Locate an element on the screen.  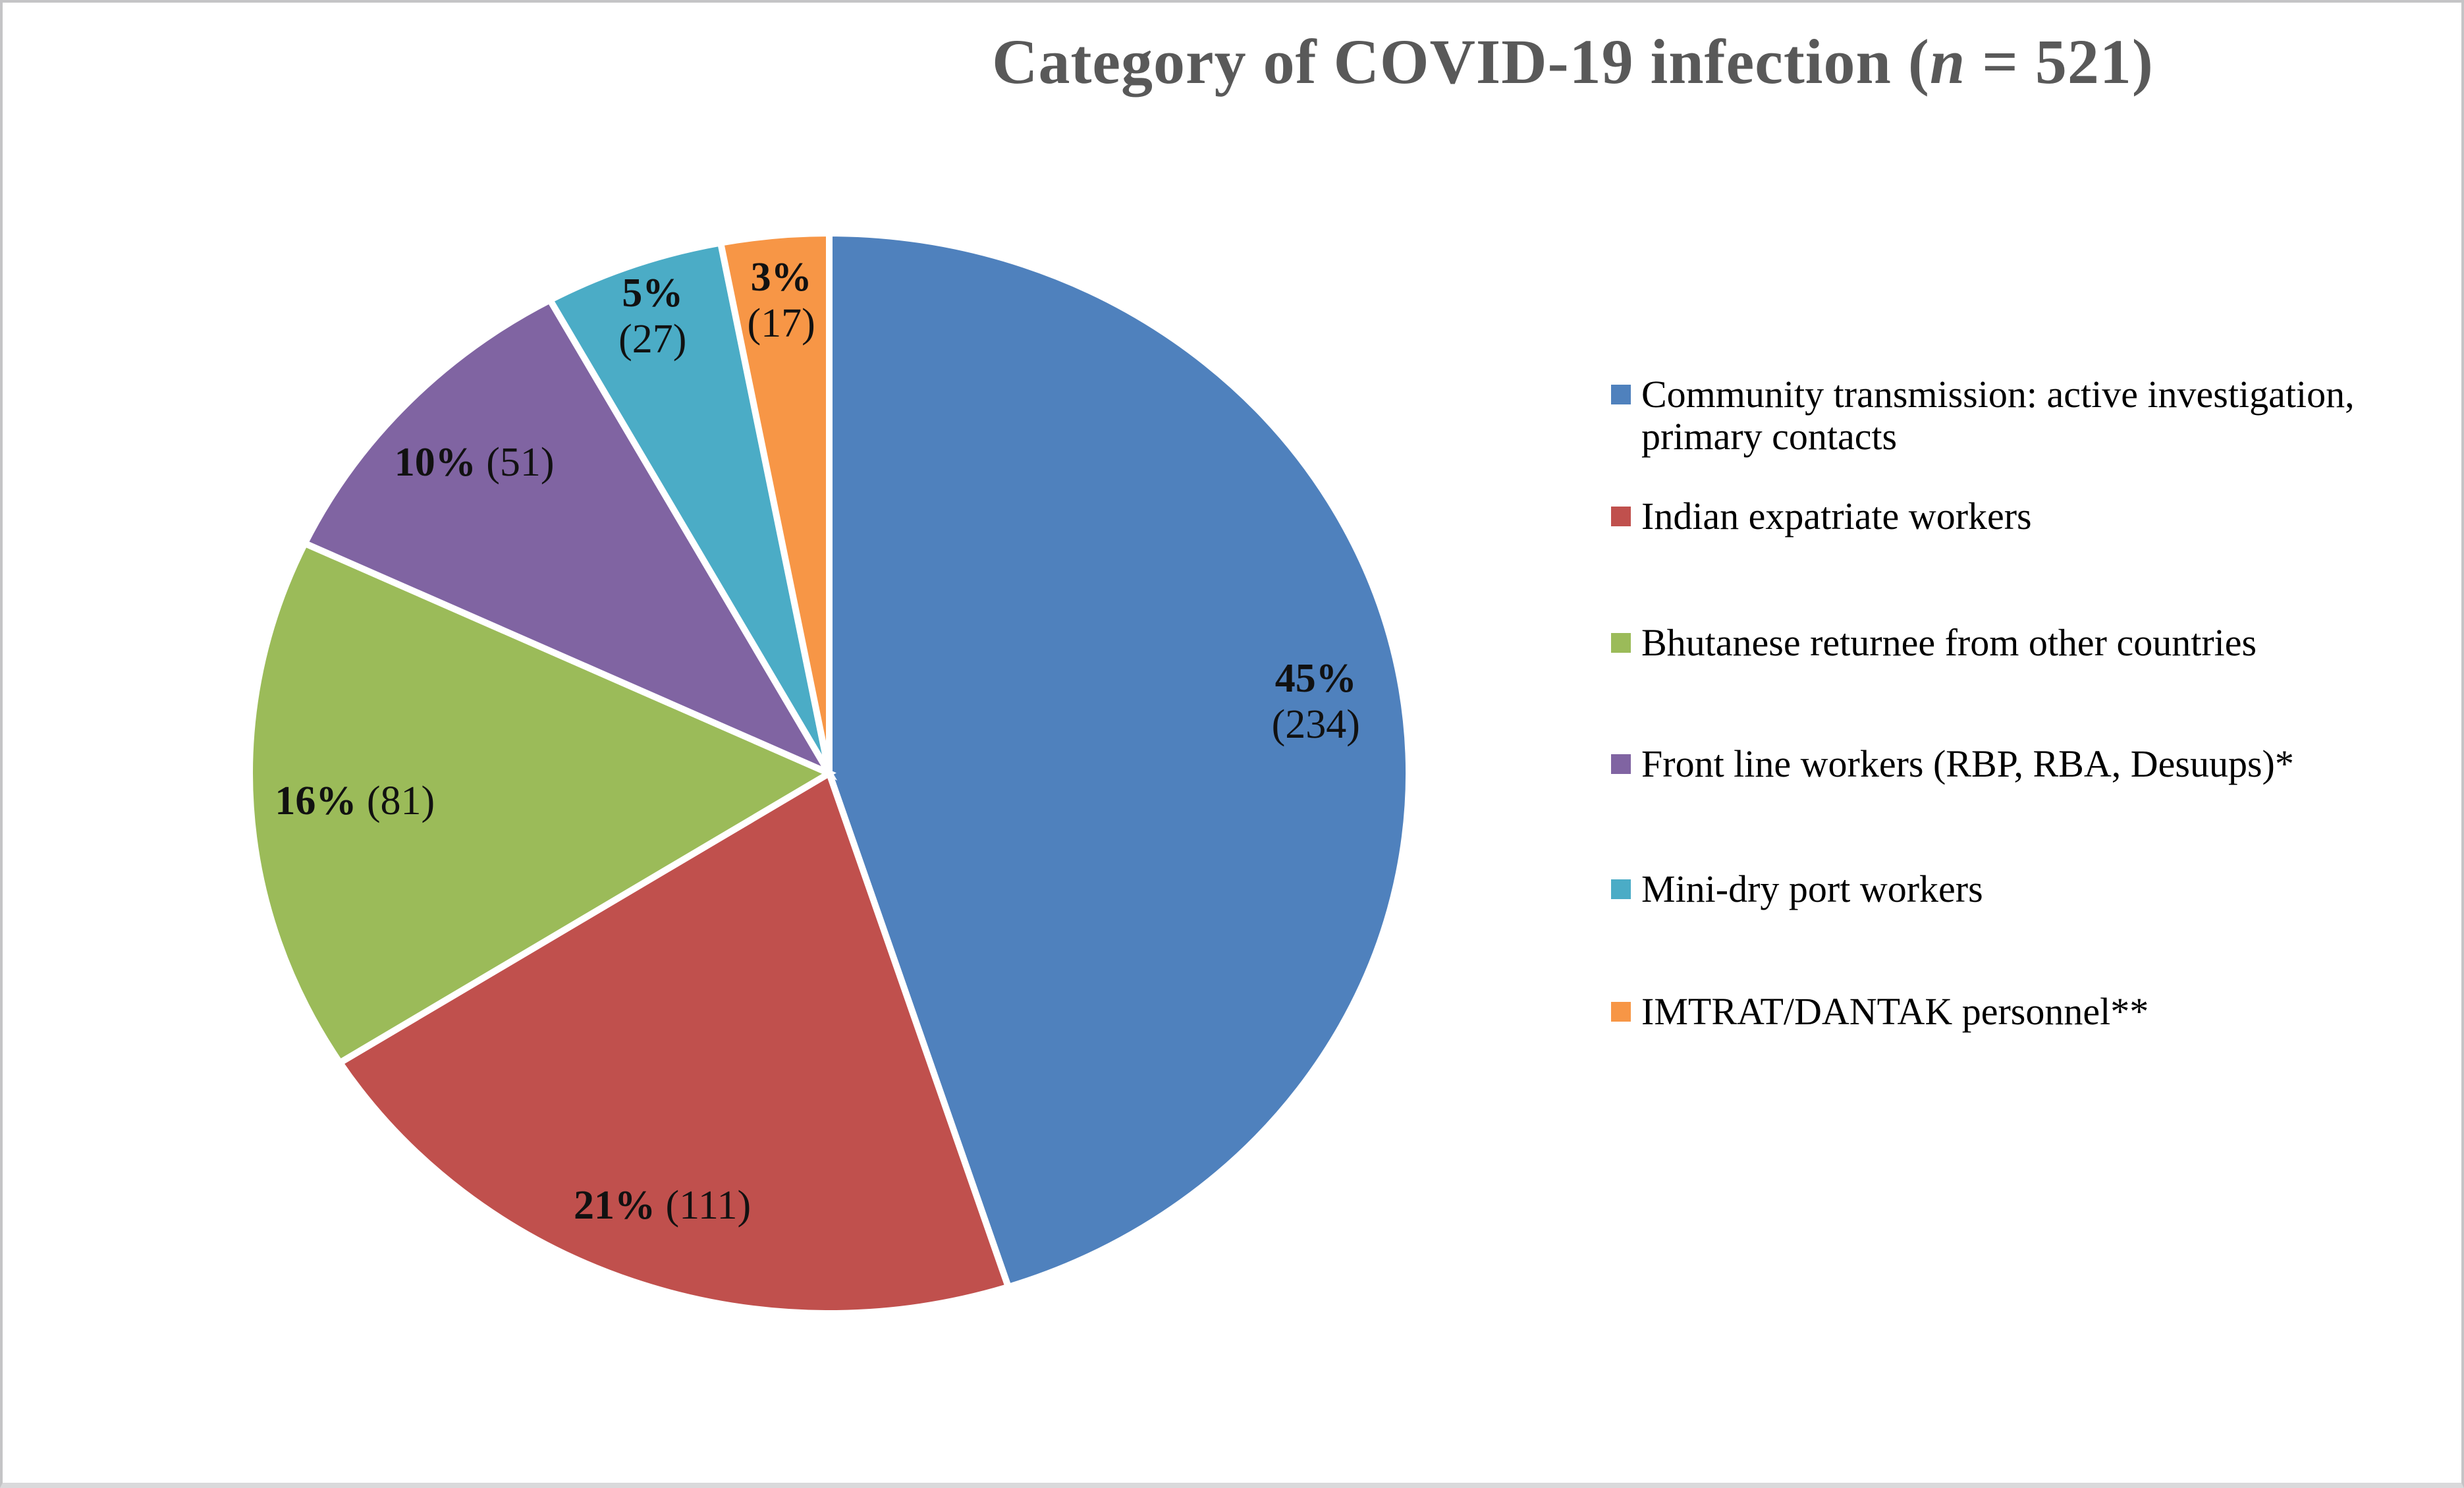
slice-count: (81) is located at coordinates (400, 801).